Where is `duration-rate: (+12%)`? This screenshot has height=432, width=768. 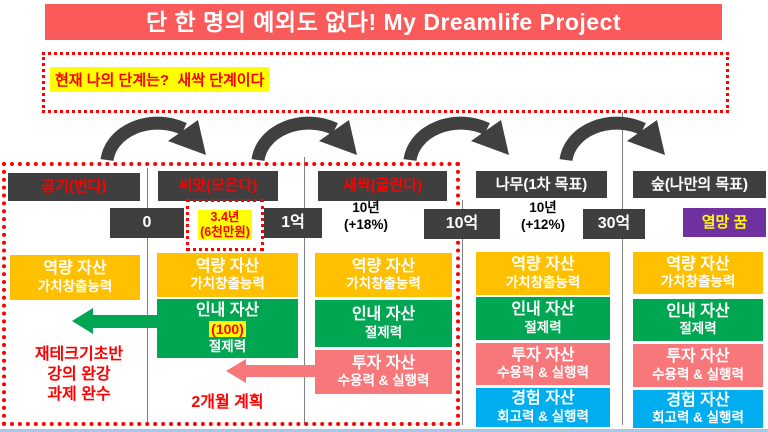
duration-rate: (+12%) is located at coordinates (543, 224).